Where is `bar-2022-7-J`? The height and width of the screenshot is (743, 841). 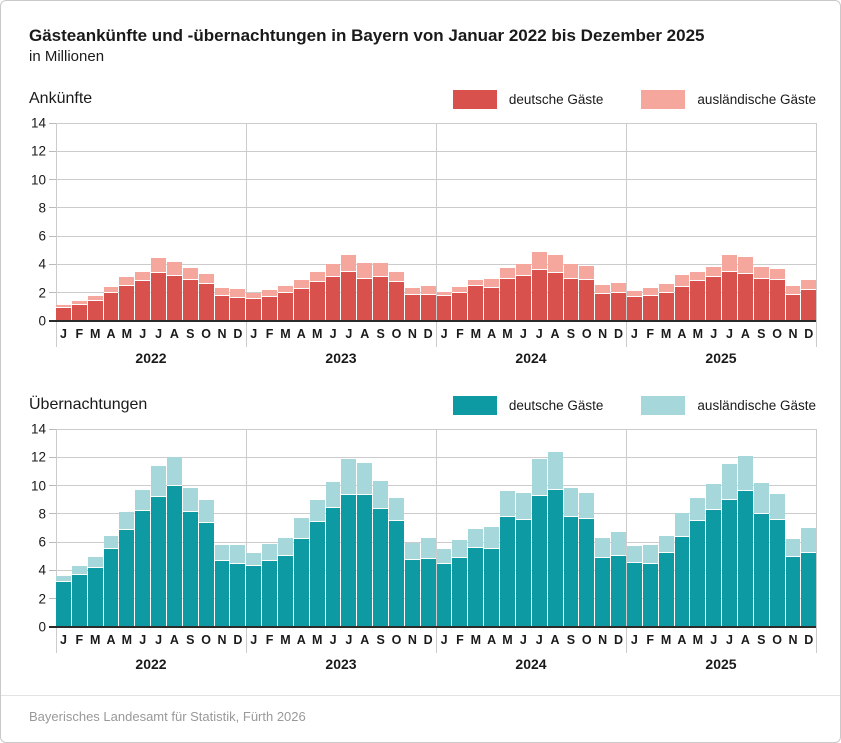
bar-2022-7-J is located at coordinates (159, 289).